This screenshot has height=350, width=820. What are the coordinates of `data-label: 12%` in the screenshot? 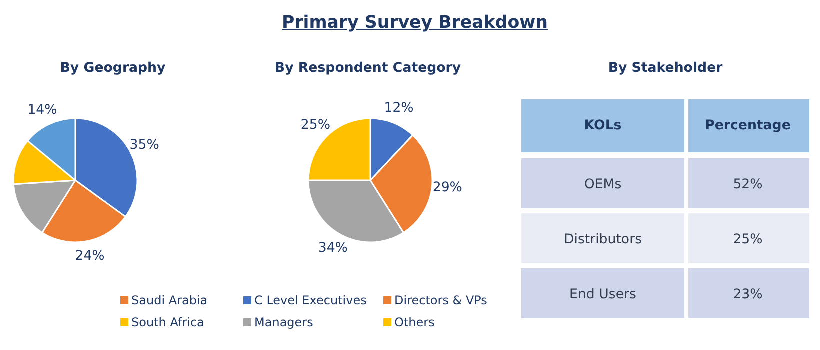 It's located at (399, 108).